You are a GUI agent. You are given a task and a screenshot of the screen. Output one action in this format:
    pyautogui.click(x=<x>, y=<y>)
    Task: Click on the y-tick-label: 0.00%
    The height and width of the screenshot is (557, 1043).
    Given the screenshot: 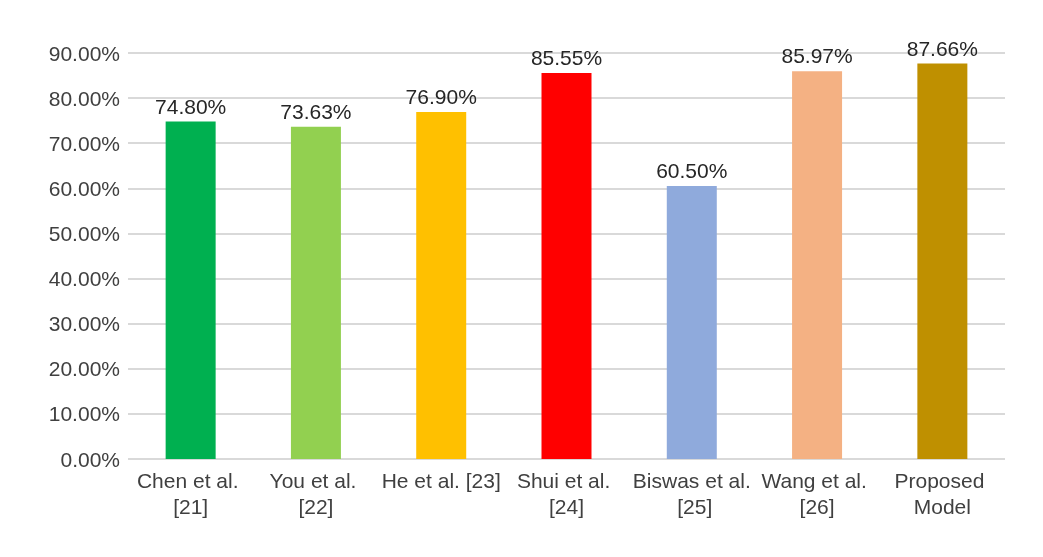 What is the action you would take?
    pyautogui.click(x=90, y=459)
    